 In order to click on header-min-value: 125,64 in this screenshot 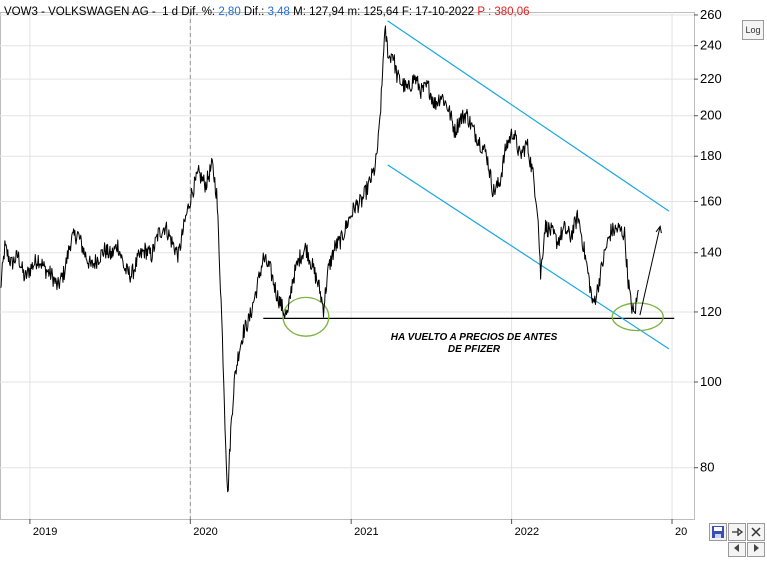, I will do `click(381, 12)`.